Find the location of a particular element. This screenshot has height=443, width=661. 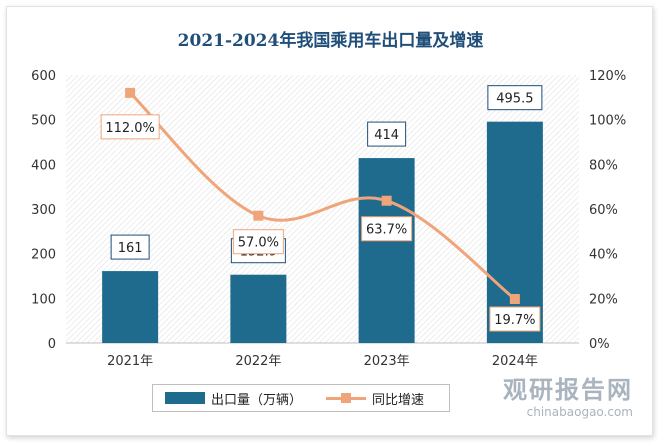

line-value-label: 63.7% is located at coordinates (386, 230).